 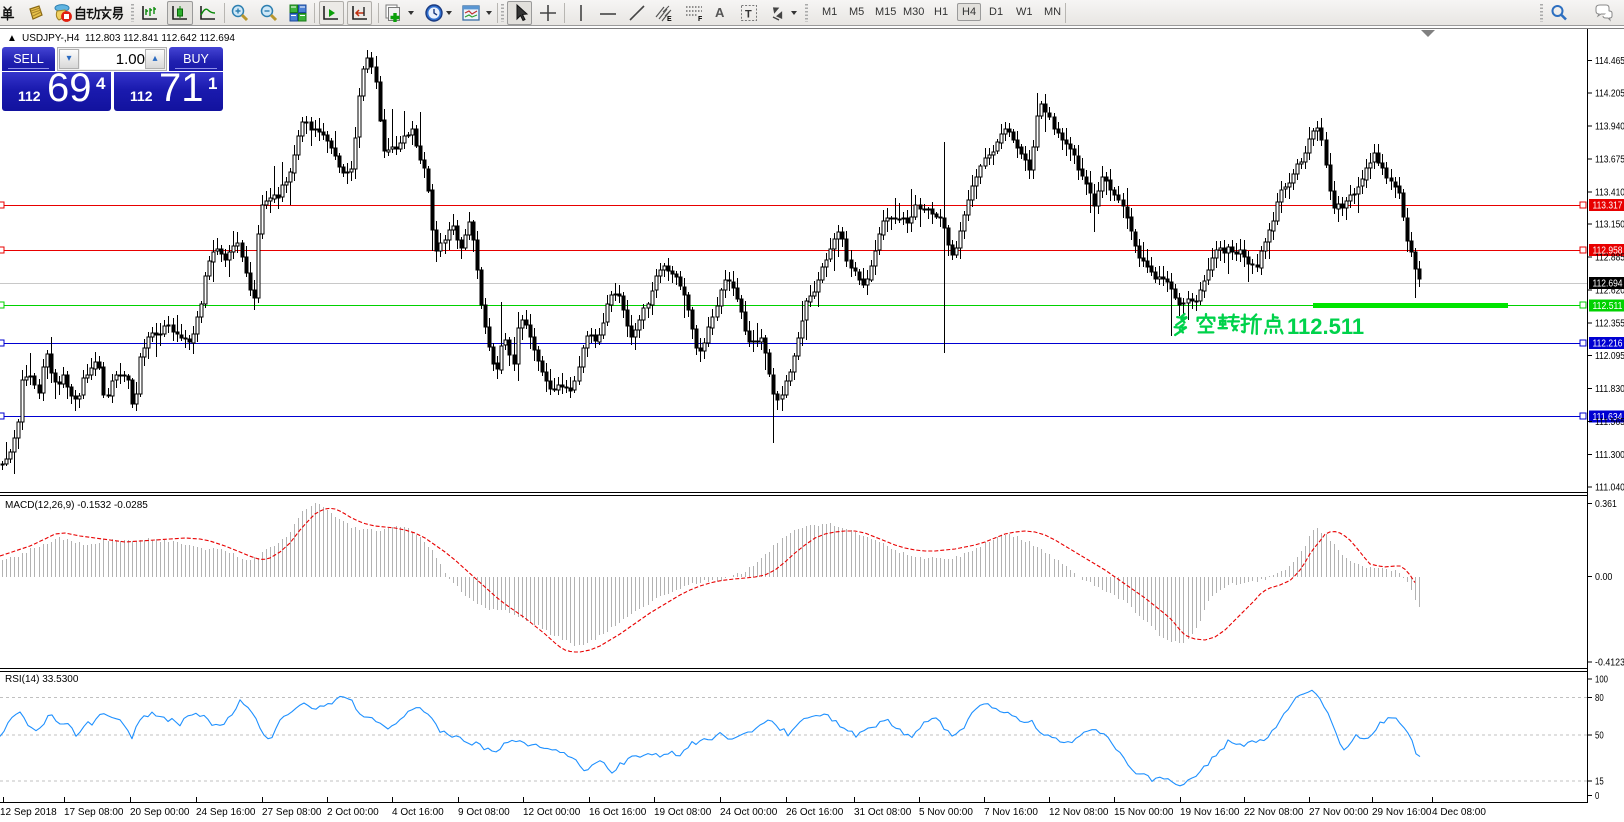 What do you see at coordinates (28, 812) in the screenshot?
I see `svg-text: 12 Sep 2018` at bounding box center [28, 812].